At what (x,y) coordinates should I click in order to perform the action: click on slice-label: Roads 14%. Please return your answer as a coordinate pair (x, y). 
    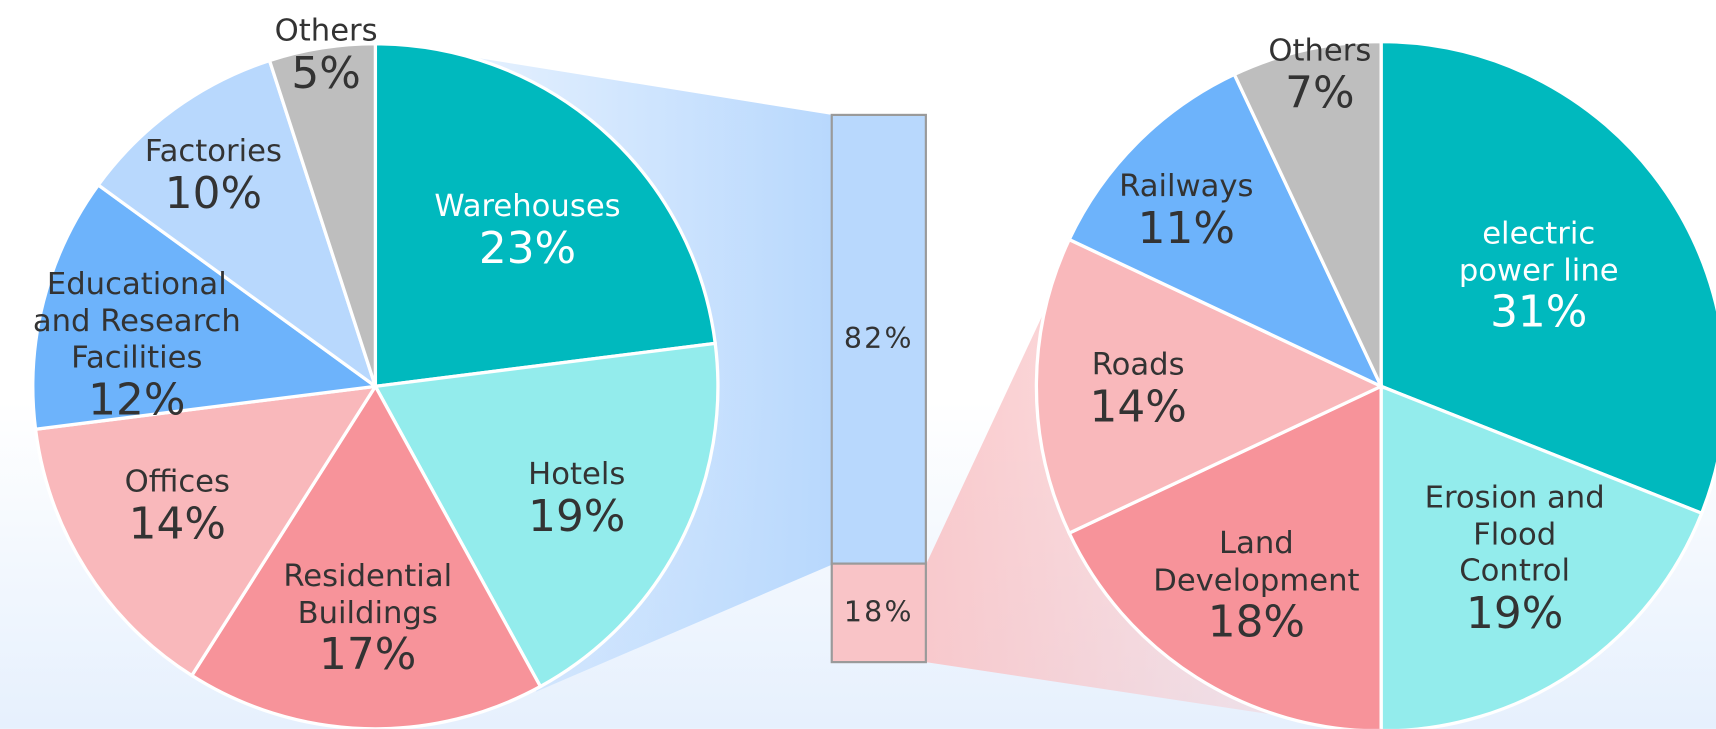
    Looking at the image, I should click on (1138, 388).